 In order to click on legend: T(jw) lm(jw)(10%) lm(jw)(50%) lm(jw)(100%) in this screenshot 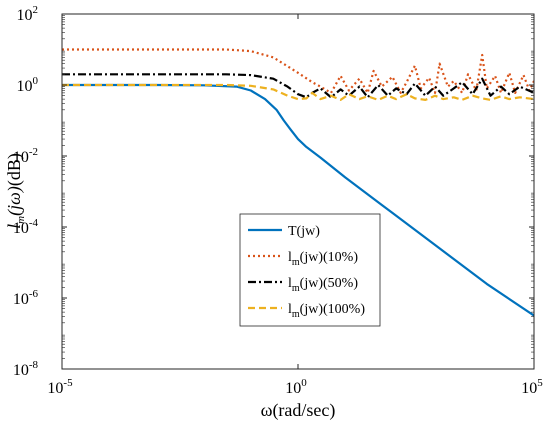, I will do `click(310, 270)`.